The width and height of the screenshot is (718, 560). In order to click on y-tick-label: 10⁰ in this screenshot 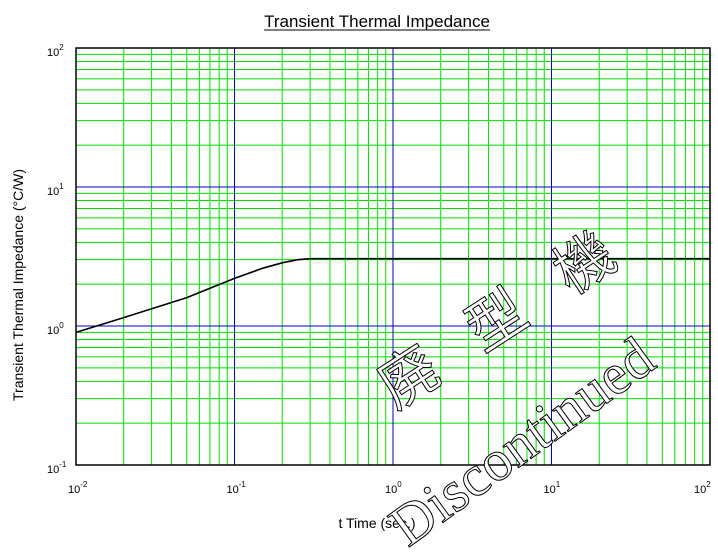, I will do `click(55, 329)`.